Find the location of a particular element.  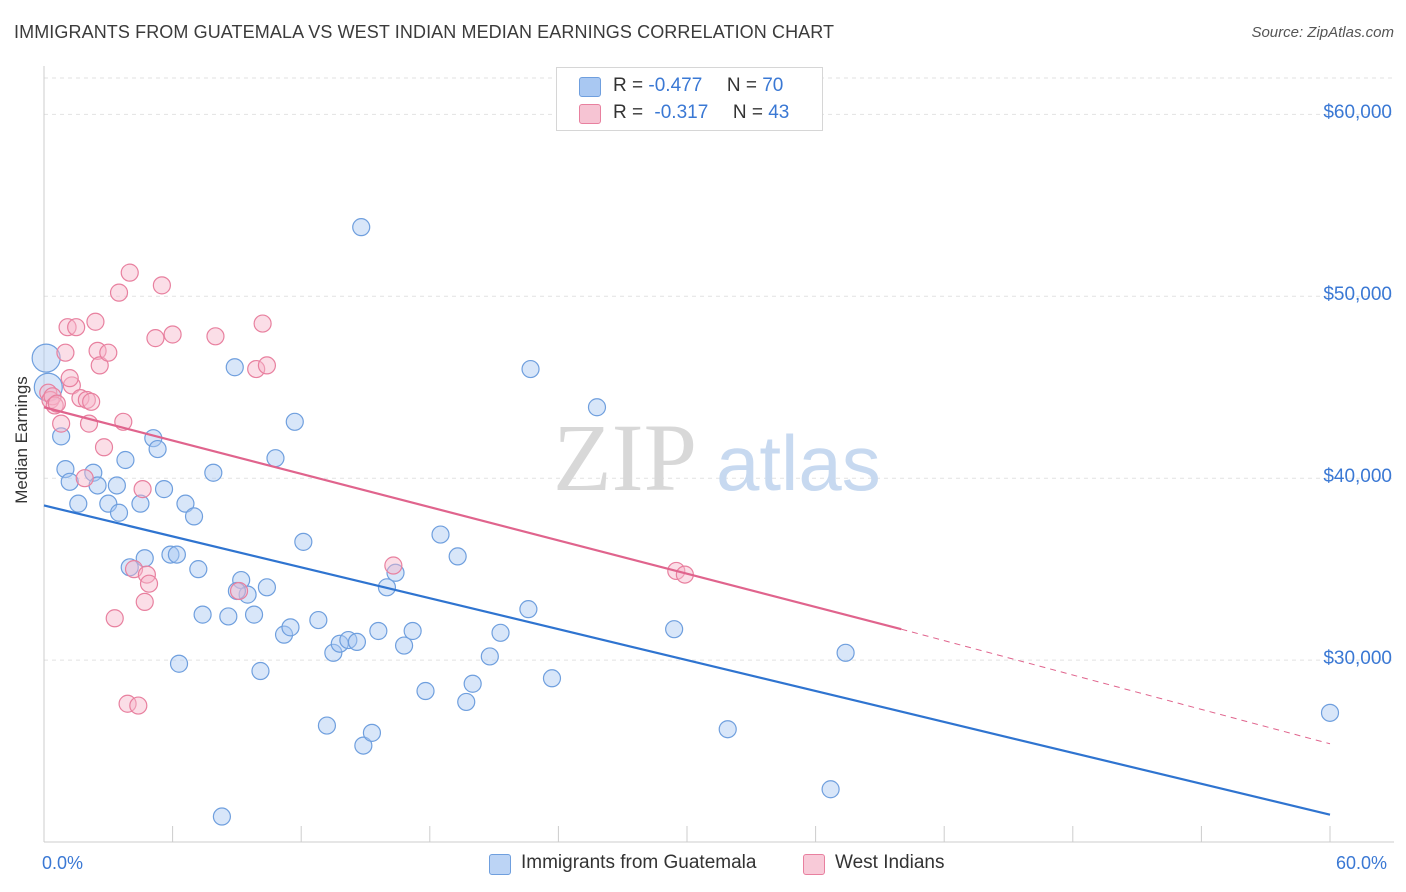

y-axis-title-wrap: Median Earnings is located at coordinates (27, 440).